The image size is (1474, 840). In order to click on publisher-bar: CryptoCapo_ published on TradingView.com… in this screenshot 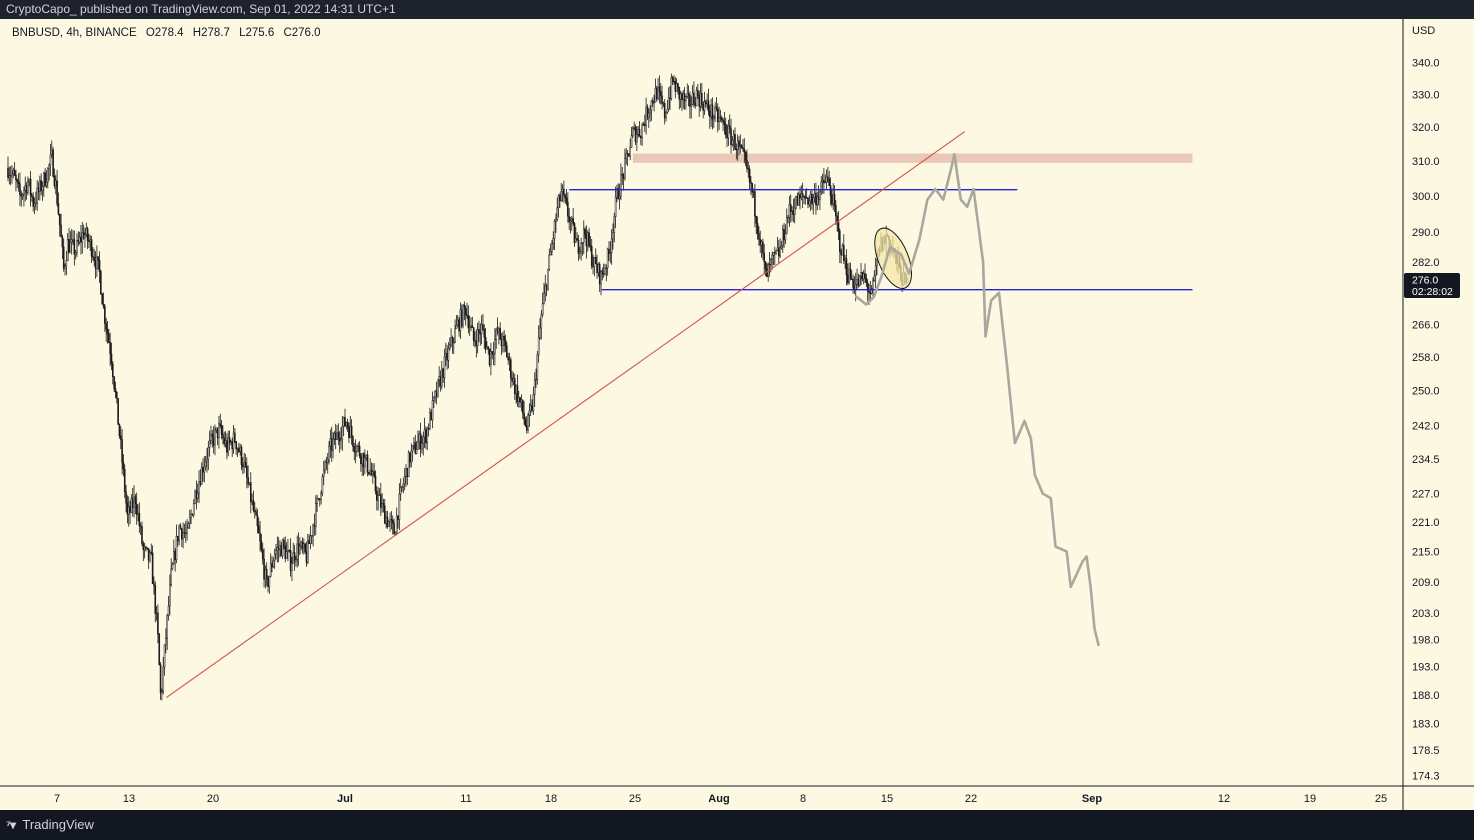, I will do `click(737, 9)`.